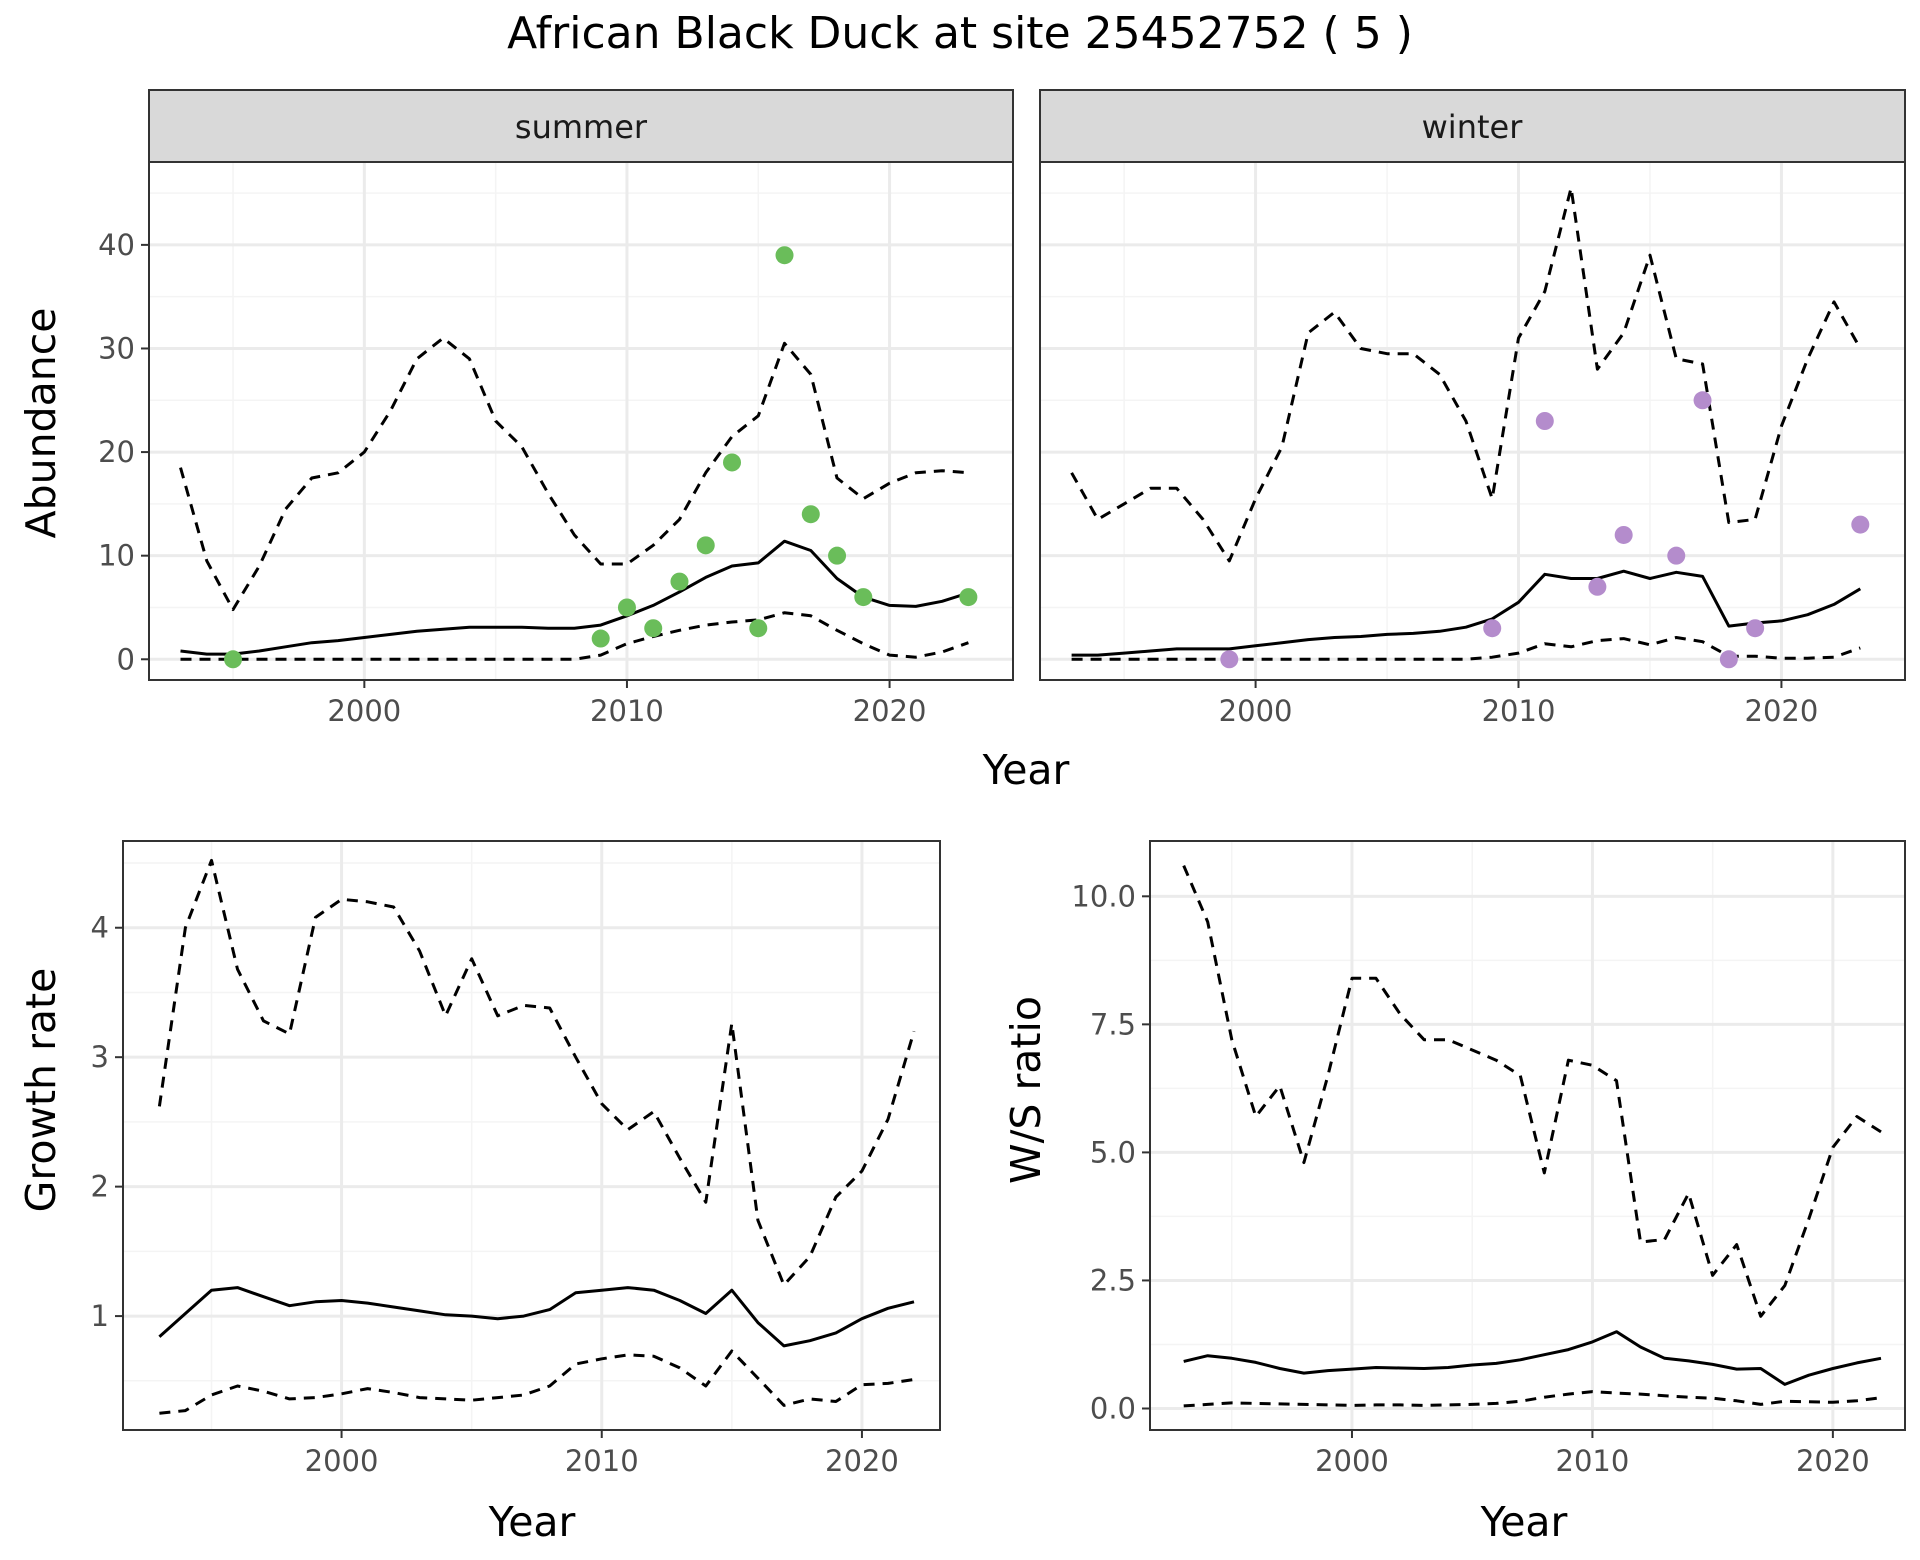 This screenshot has height=1560, width=1920. Describe the element at coordinates (1026, 770) in the screenshot. I see `top-x-axis-title: Year` at that location.